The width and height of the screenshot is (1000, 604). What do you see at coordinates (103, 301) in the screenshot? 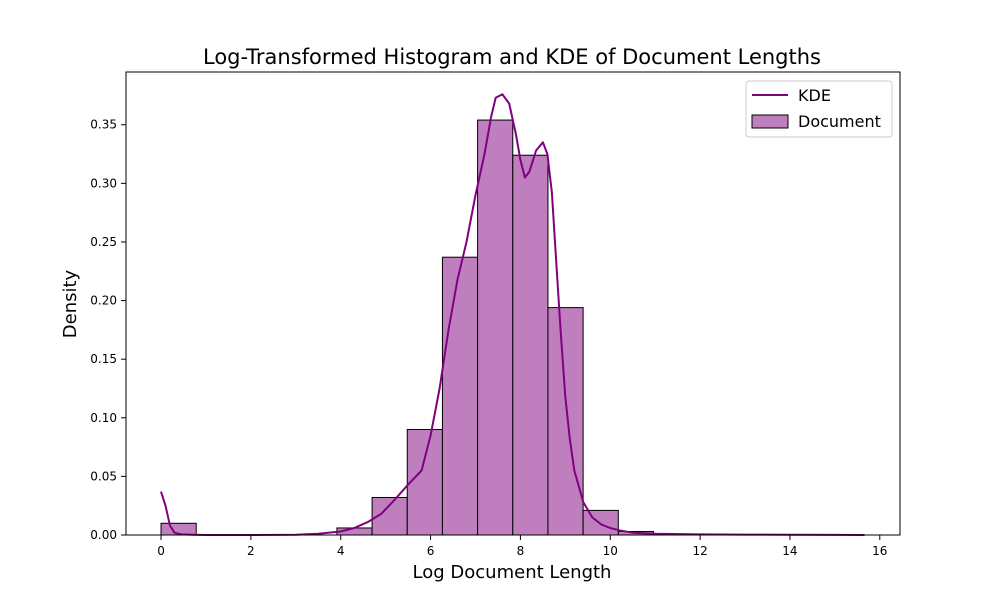
I see `y-tick-label: 0.20` at bounding box center [103, 301].